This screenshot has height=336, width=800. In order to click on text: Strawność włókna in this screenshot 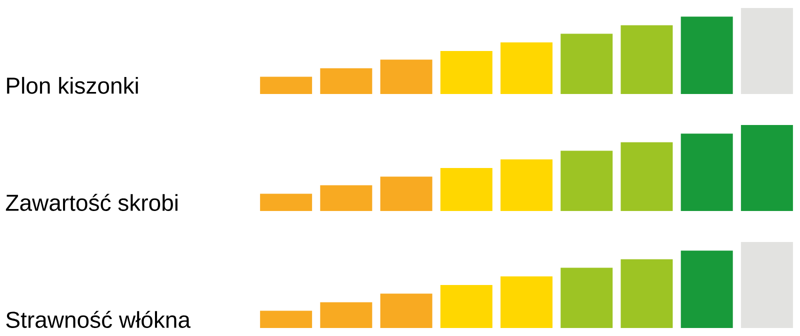, I will do `click(98, 319)`.